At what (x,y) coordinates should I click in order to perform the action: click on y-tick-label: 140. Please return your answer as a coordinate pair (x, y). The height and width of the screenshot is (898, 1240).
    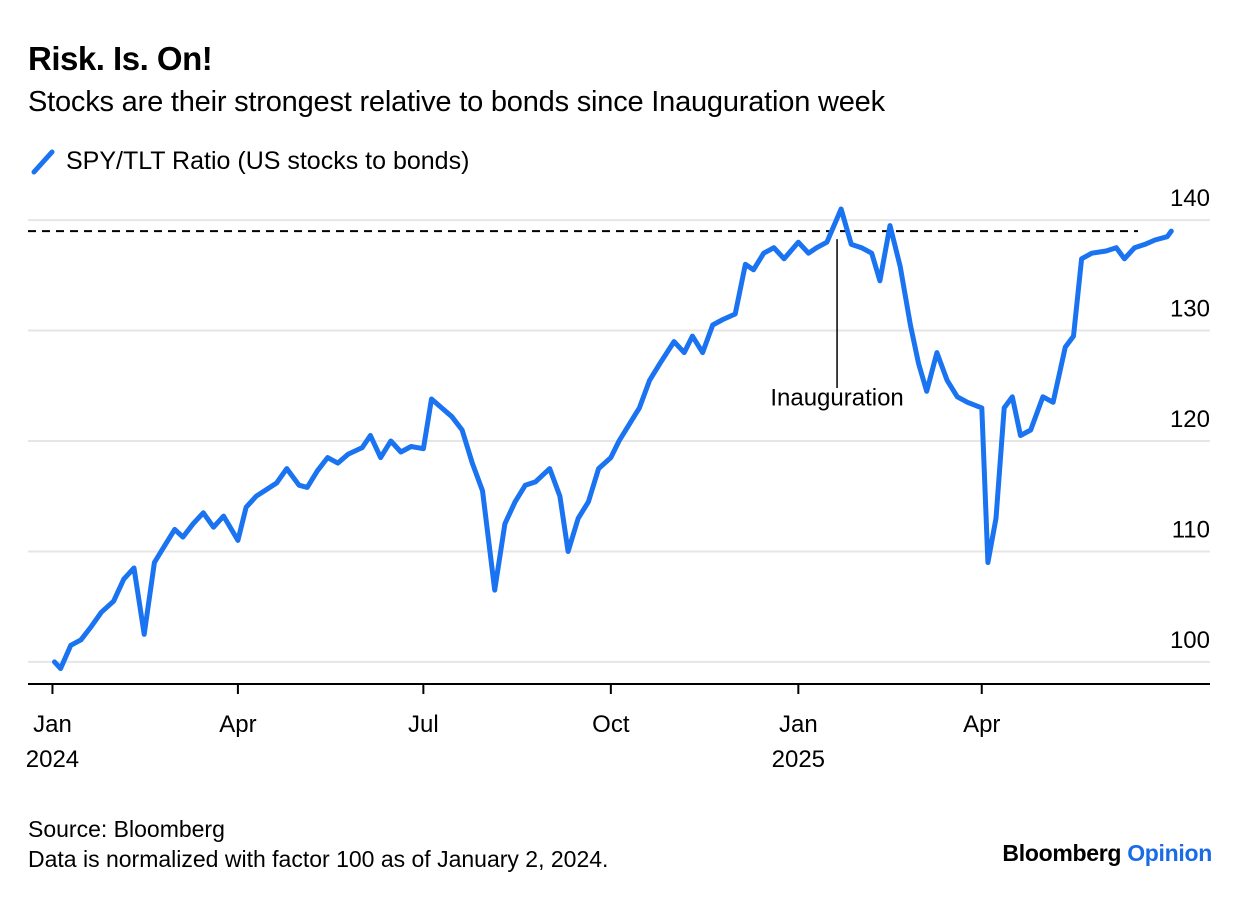
    Looking at the image, I should click on (1190, 198).